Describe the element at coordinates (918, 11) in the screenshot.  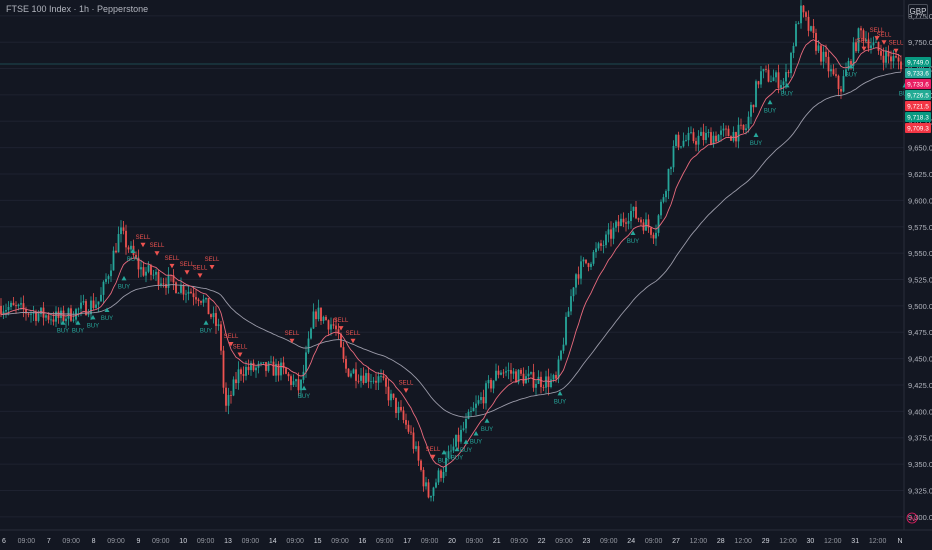
I see `currency-button: GBP` at that location.